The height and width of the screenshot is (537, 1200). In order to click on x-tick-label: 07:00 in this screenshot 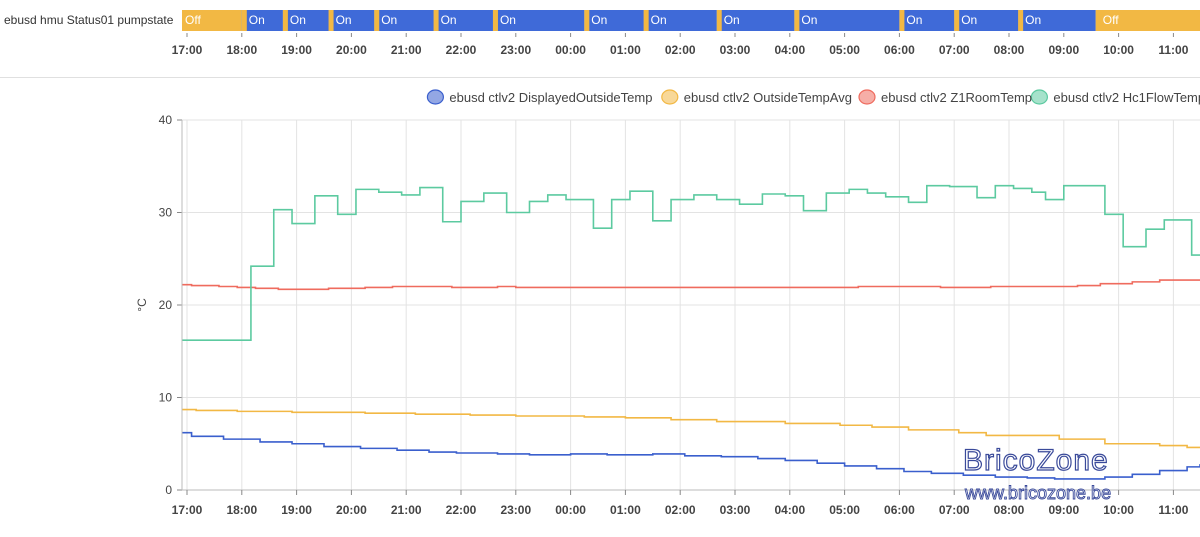, I will do `click(954, 510)`.